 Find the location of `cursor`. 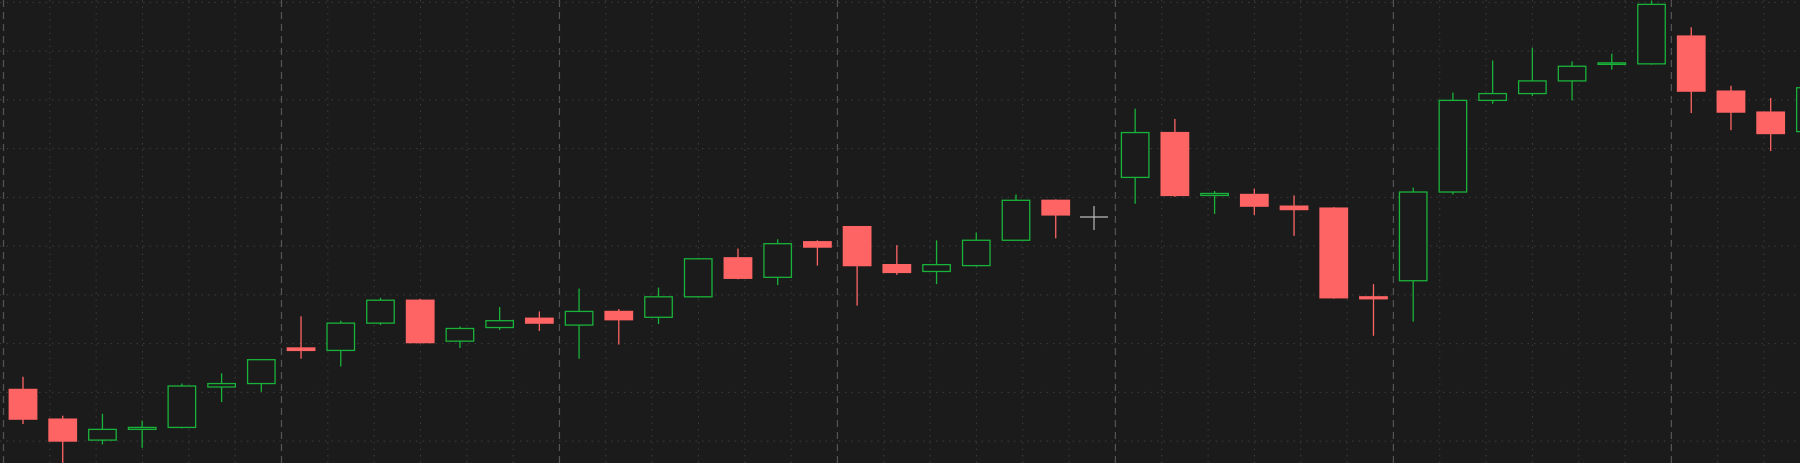

cursor is located at coordinates (1094, 218).